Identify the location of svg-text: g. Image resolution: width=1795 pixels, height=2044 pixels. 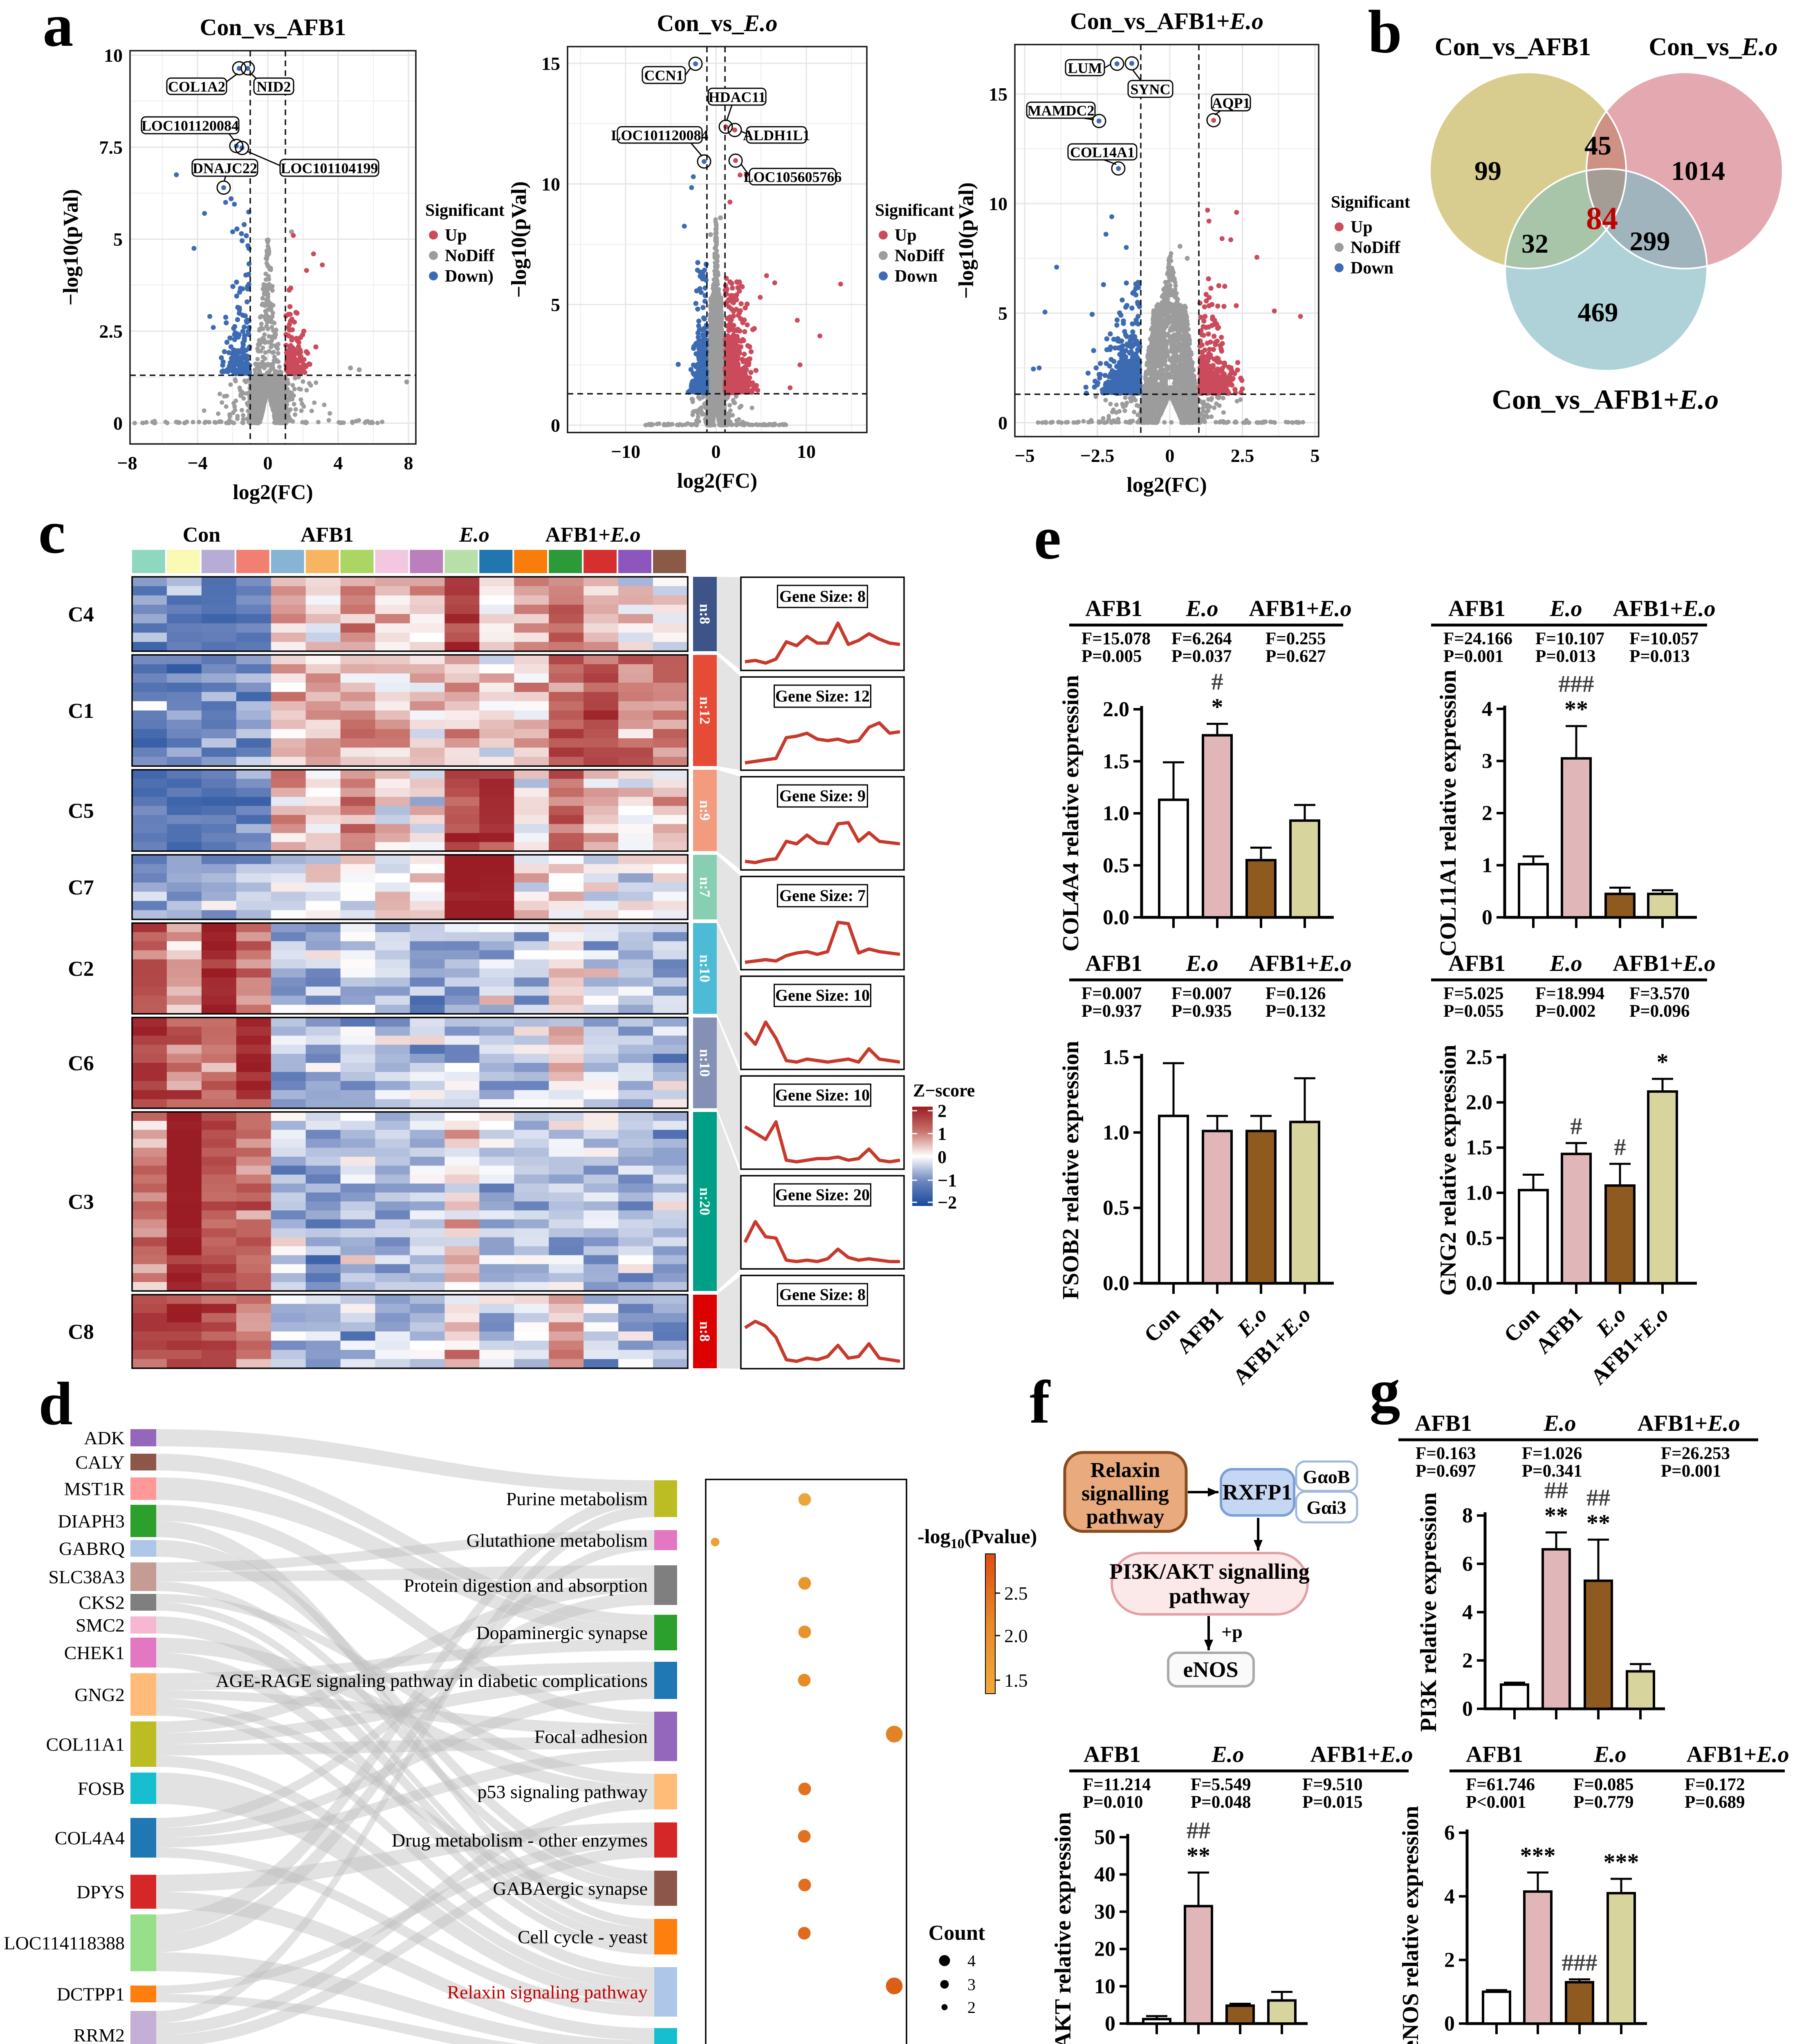
(1385, 1391).